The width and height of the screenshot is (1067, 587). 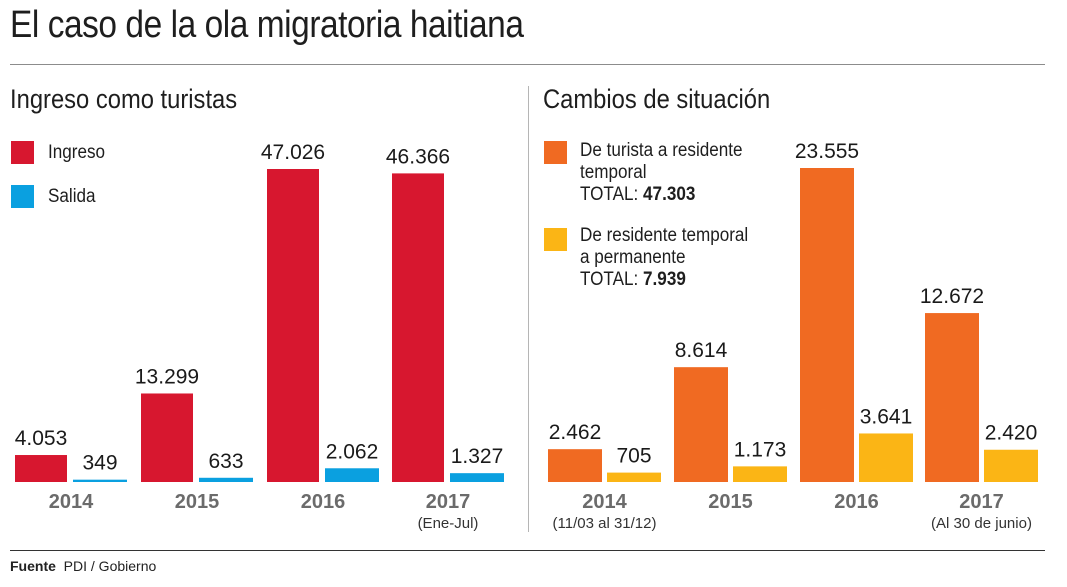 What do you see at coordinates (701, 350) in the screenshot?
I see `data-label-turista-residente-2015: 8.614` at bounding box center [701, 350].